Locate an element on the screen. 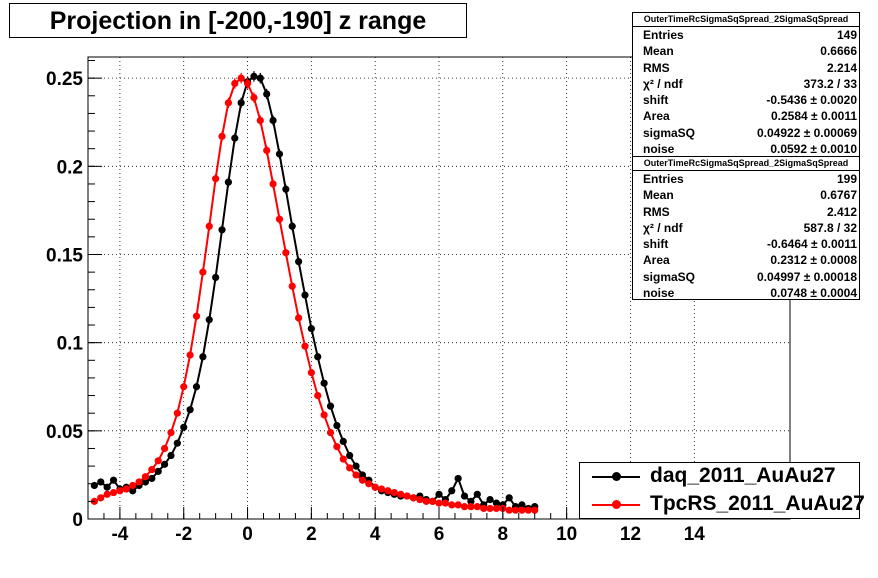  stats-value: -0.5436 ± 0.0020 is located at coordinates (811, 100).